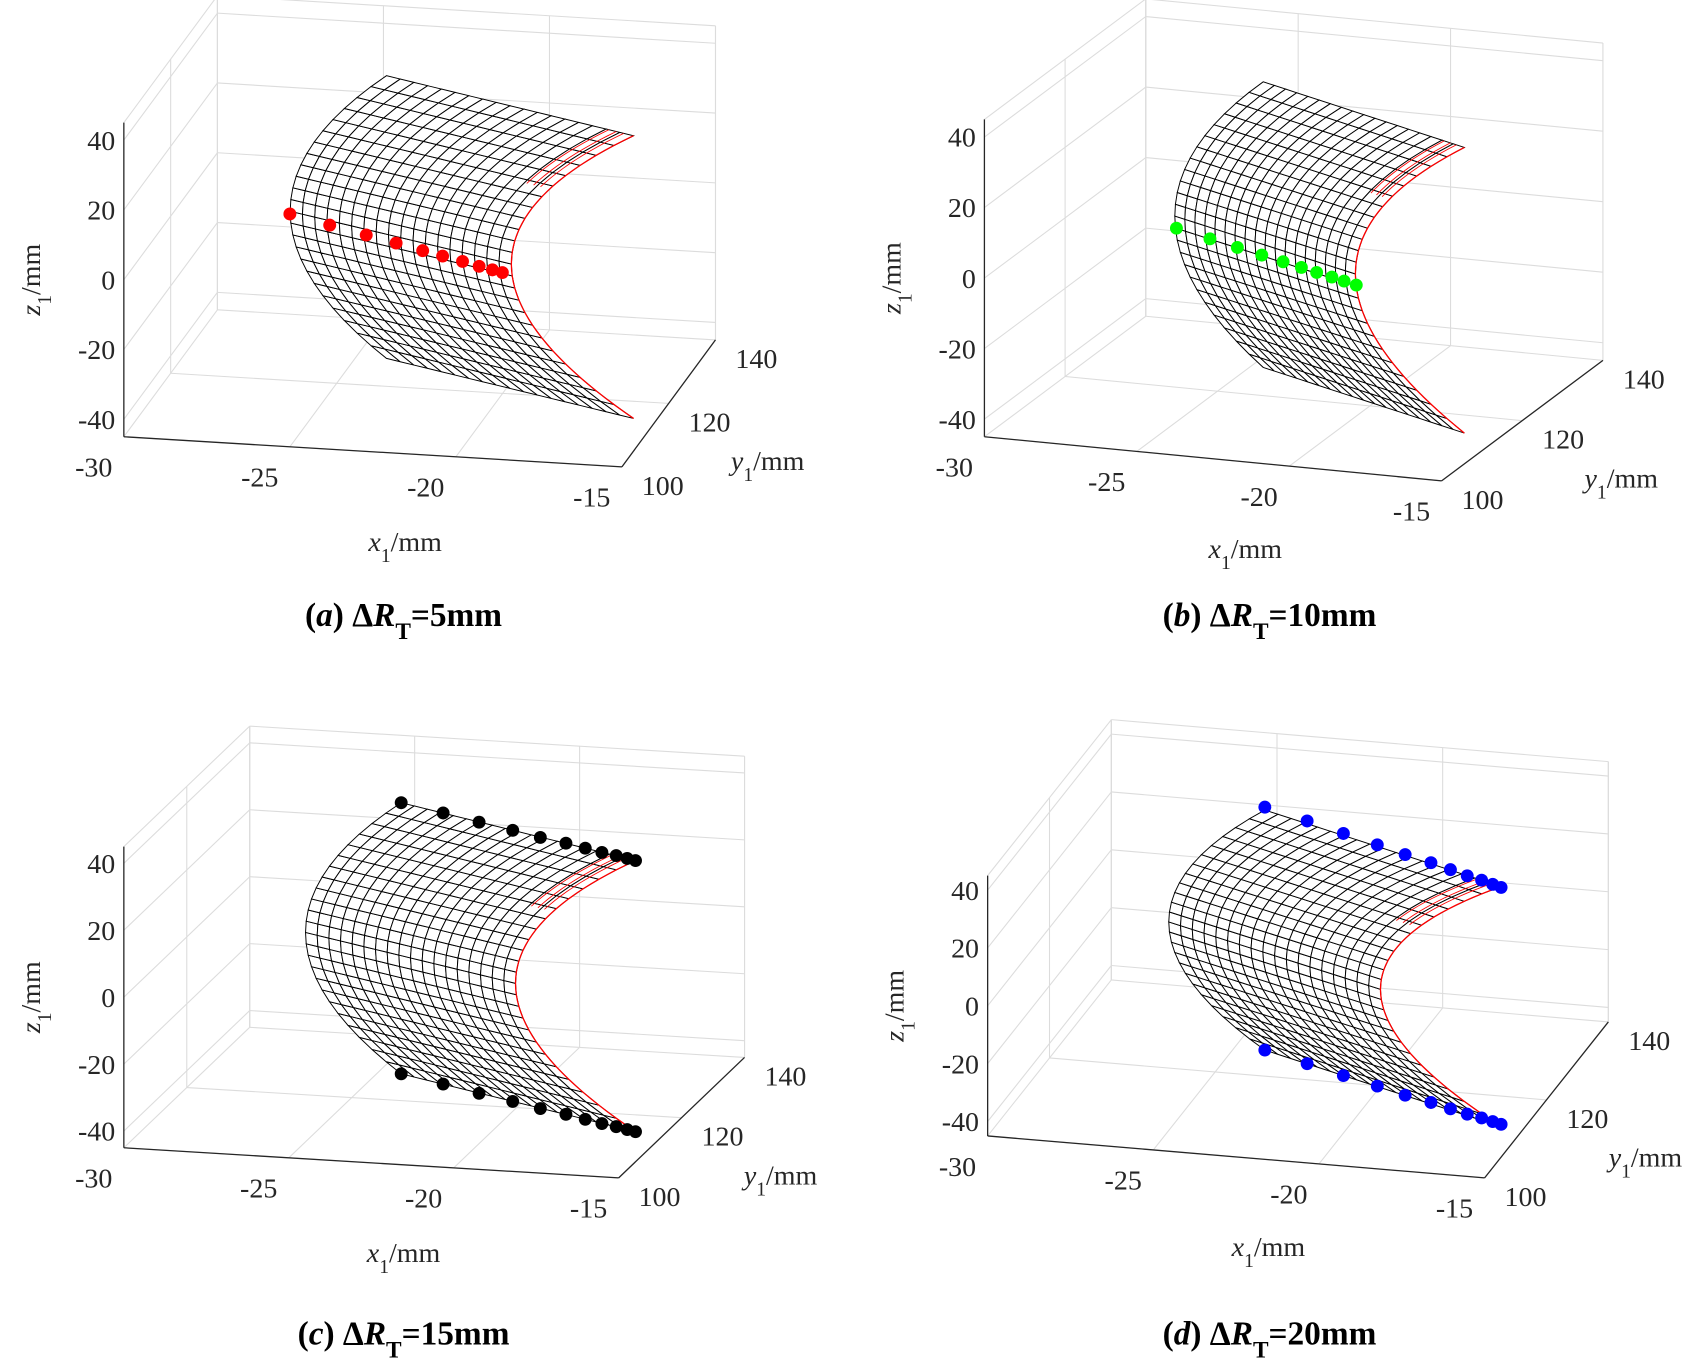 The image size is (1687, 1364). I want to click on label-part: R, so click(1241, 615).